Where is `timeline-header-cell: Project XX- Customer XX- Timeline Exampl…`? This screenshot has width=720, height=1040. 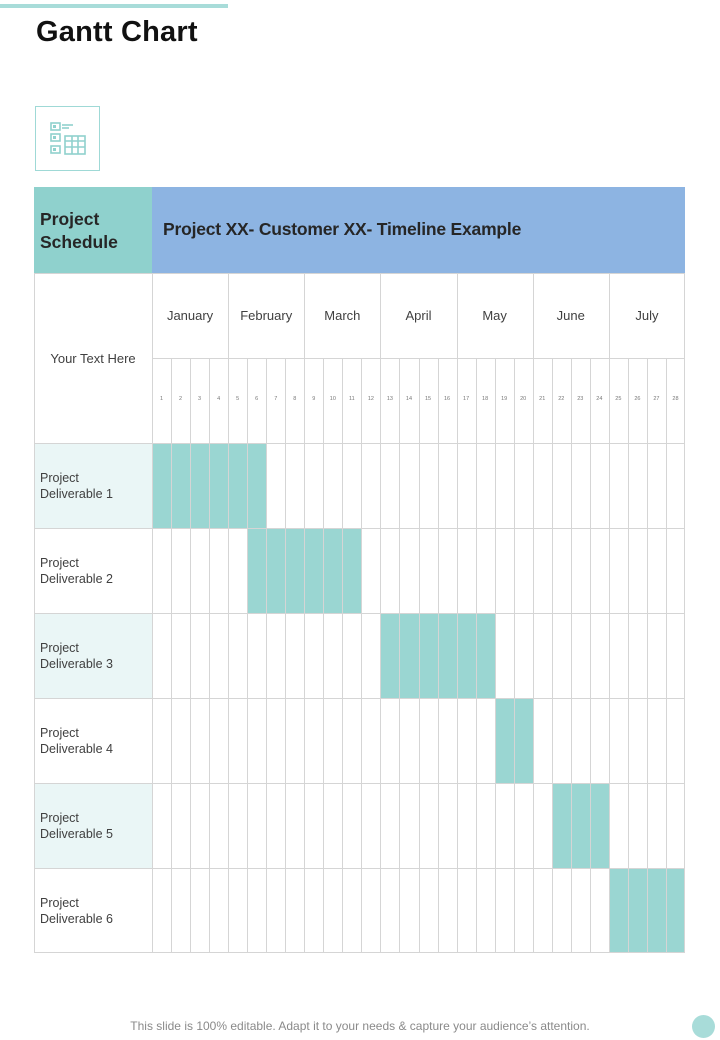 timeline-header-cell: Project XX- Customer XX- Timeline Exampl… is located at coordinates (418, 230).